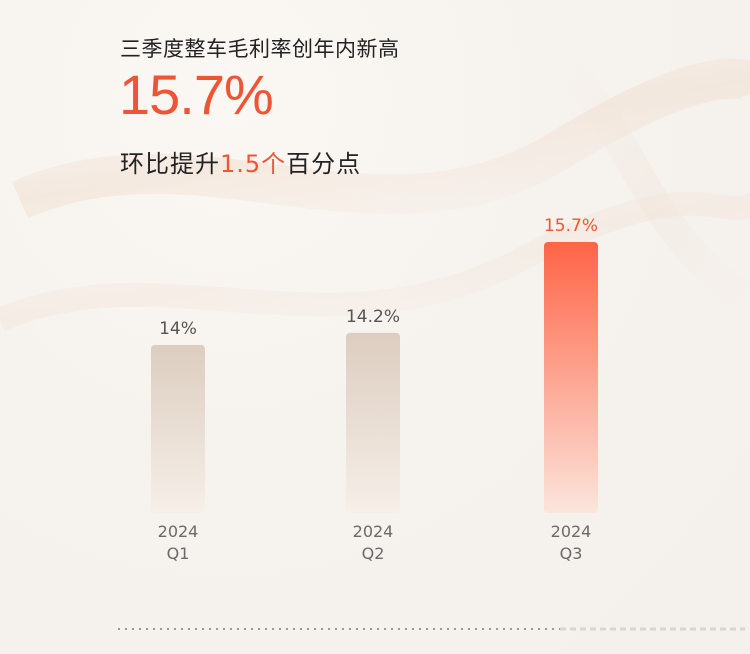  What do you see at coordinates (324, 164) in the screenshot?
I see `comparison-suffix: 百分点` at bounding box center [324, 164].